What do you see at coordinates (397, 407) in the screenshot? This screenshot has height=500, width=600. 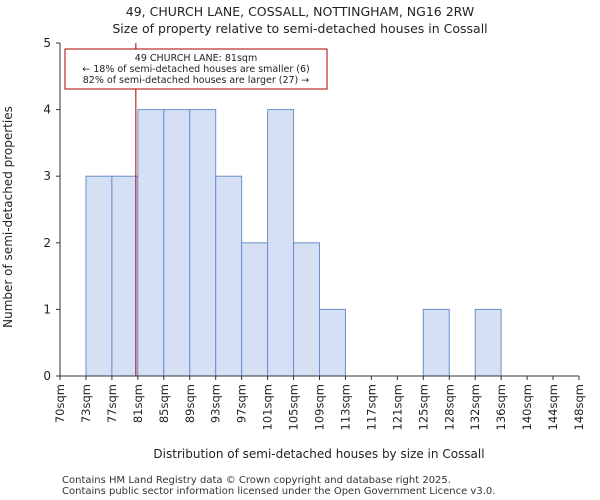 I see `x-tick-label: 121sqm` at bounding box center [397, 407].